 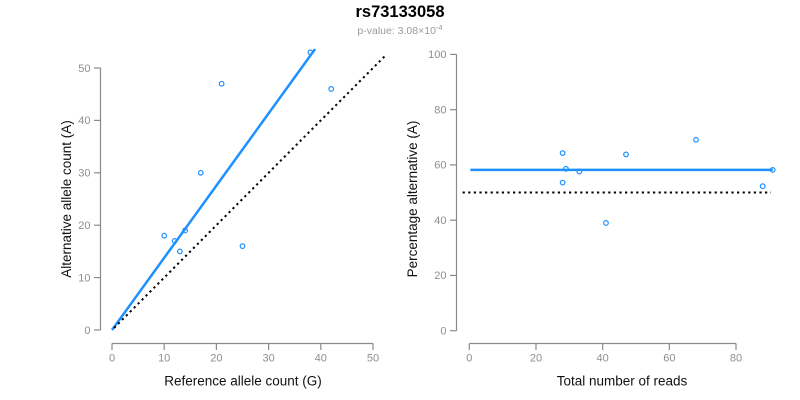 What do you see at coordinates (84, 174) in the screenshot?
I see `y-tick-label: 30` at bounding box center [84, 174].